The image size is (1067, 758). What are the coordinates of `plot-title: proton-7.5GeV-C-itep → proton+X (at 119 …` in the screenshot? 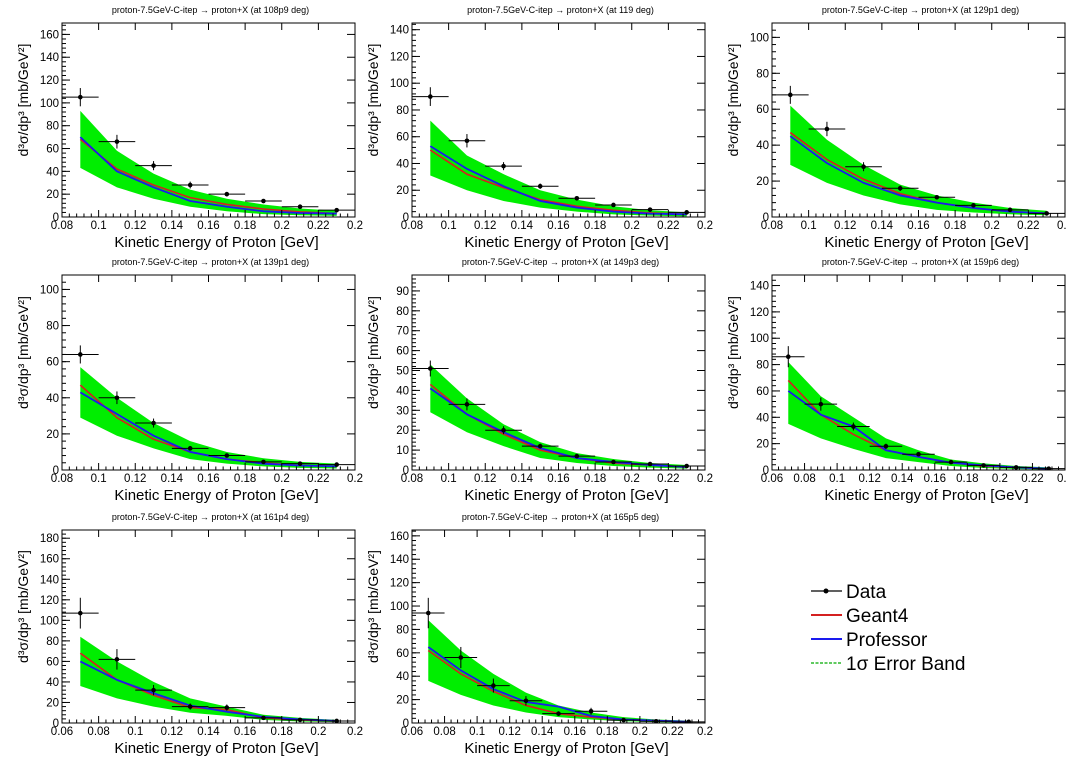 It's located at (560, 10).